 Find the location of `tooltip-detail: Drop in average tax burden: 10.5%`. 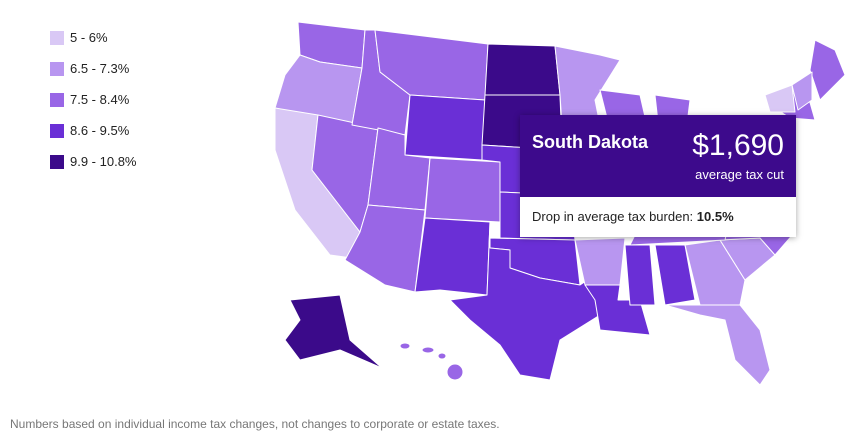

tooltip-detail: Drop in average tax burden: 10.5% is located at coordinates (633, 216).